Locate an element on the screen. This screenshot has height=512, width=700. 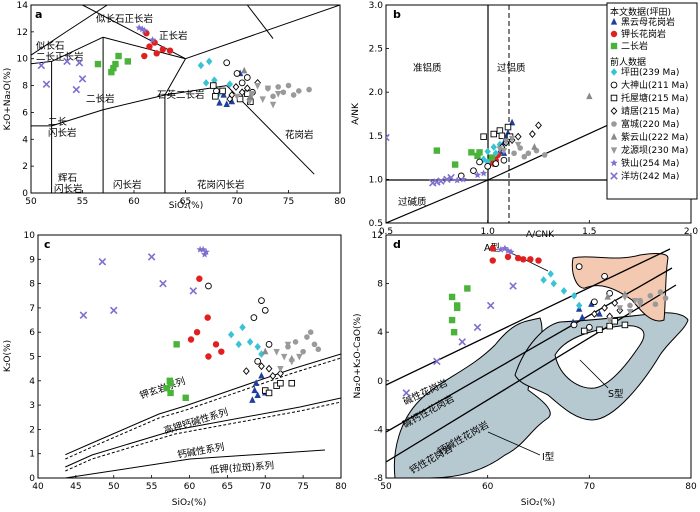
panel-c-y-axis-label: K₂O(%) is located at coordinates (8, 356).